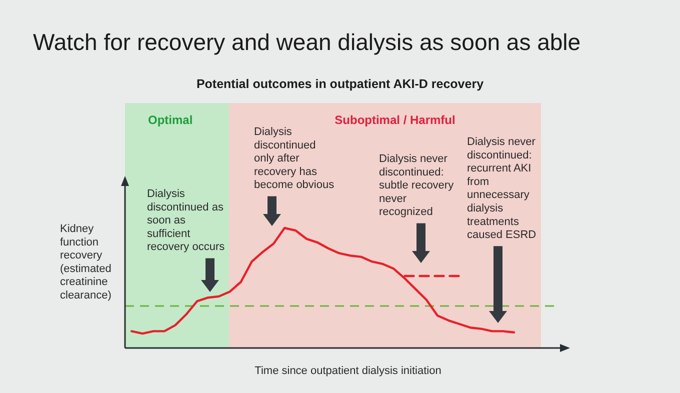 Image resolution: width=680 pixels, height=393 pixels. Describe the element at coordinates (86, 262) in the screenshot. I see `y-axis-title: Kidney function recovery (estimated creatinine clearance)` at that location.